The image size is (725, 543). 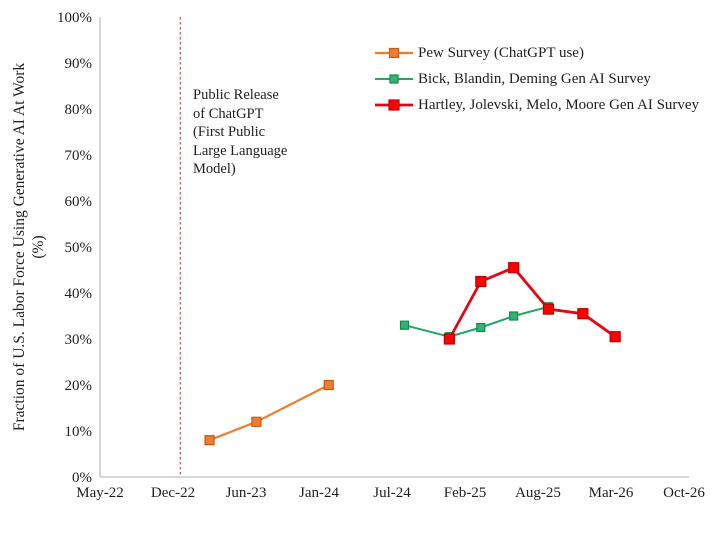 I want to click on y-tick-label: 100%, so click(x=74, y=18).